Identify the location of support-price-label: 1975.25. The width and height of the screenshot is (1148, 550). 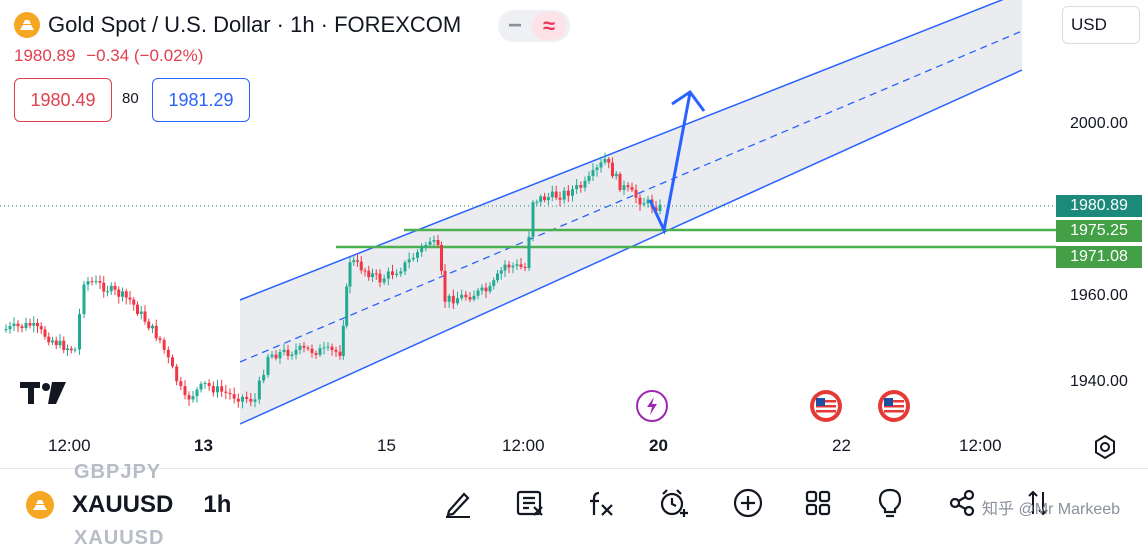
(1099, 231).